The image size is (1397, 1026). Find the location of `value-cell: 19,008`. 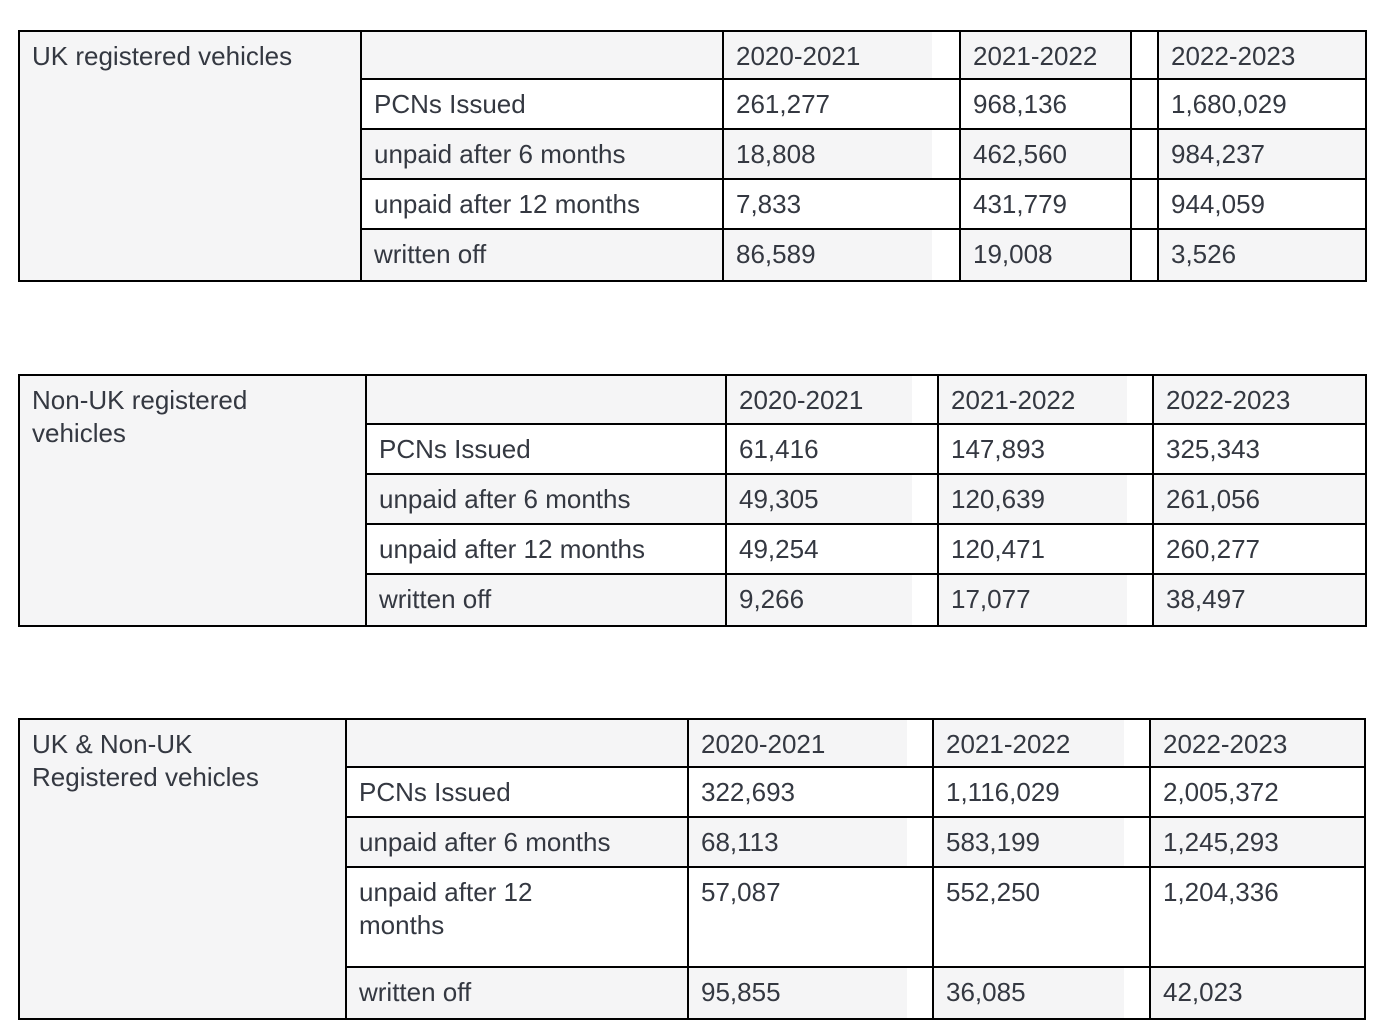

value-cell: 19,008 is located at coordinates (1044, 255).